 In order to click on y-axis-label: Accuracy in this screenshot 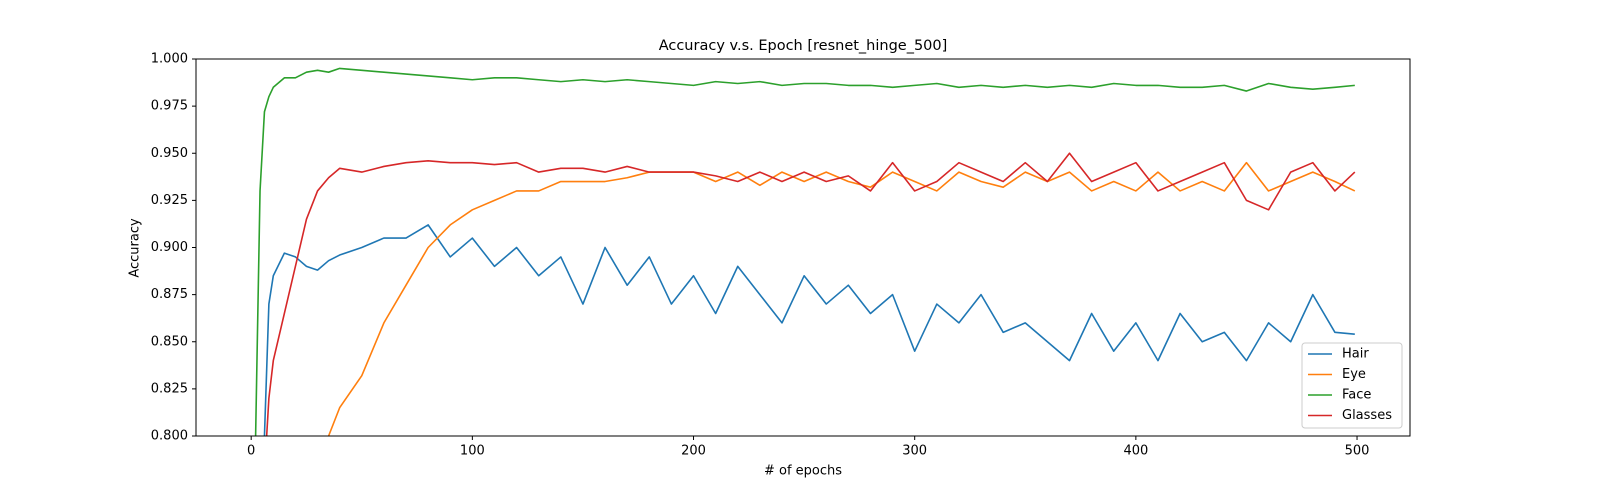, I will do `click(135, 248)`.